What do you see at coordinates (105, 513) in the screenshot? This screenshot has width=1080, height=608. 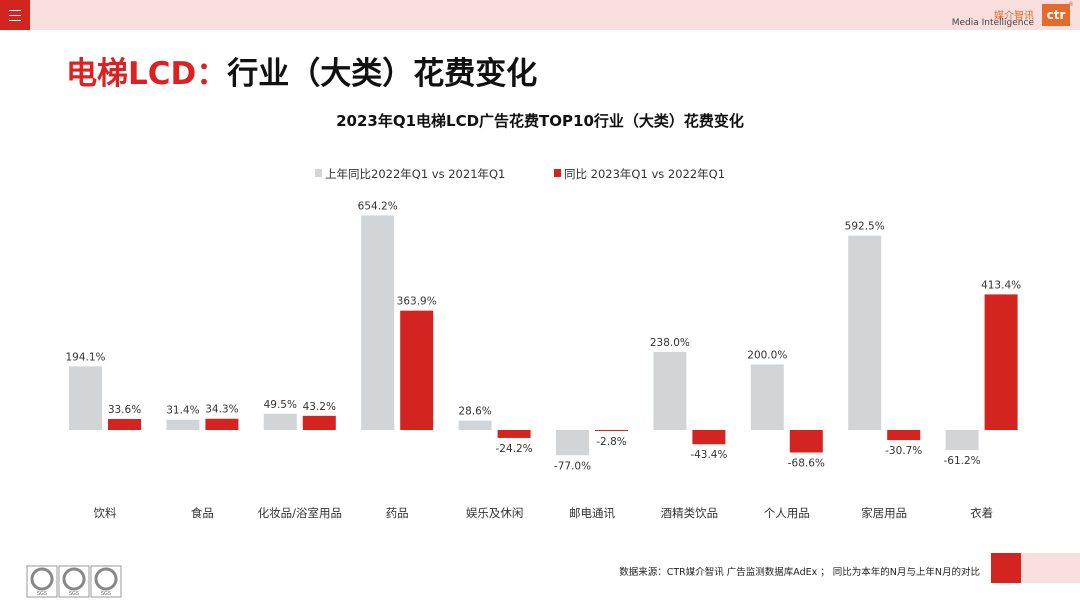 I see `category-label-1: 饮料` at bounding box center [105, 513].